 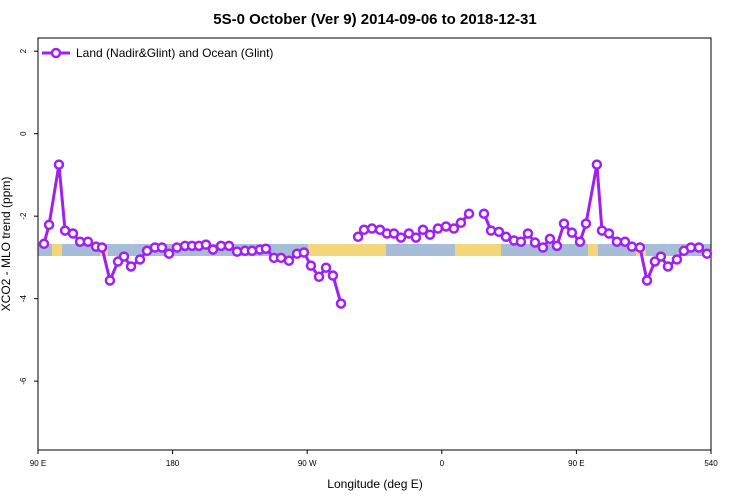 I want to click on y-tick-label: 0, so click(x=23, y=133).